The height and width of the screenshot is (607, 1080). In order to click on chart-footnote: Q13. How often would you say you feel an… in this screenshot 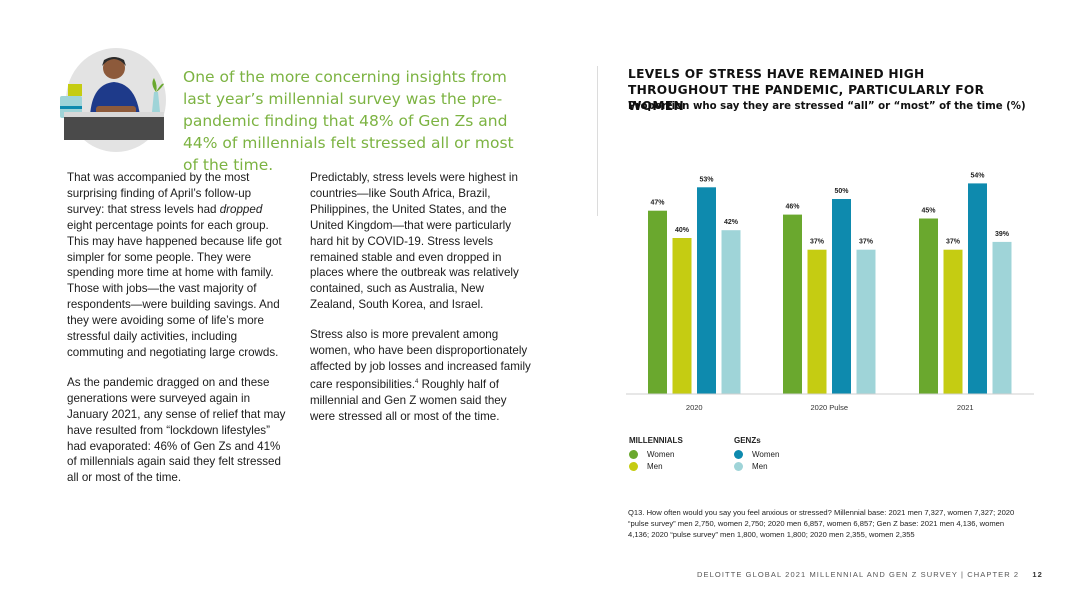, I will do `click(821, 523)`.